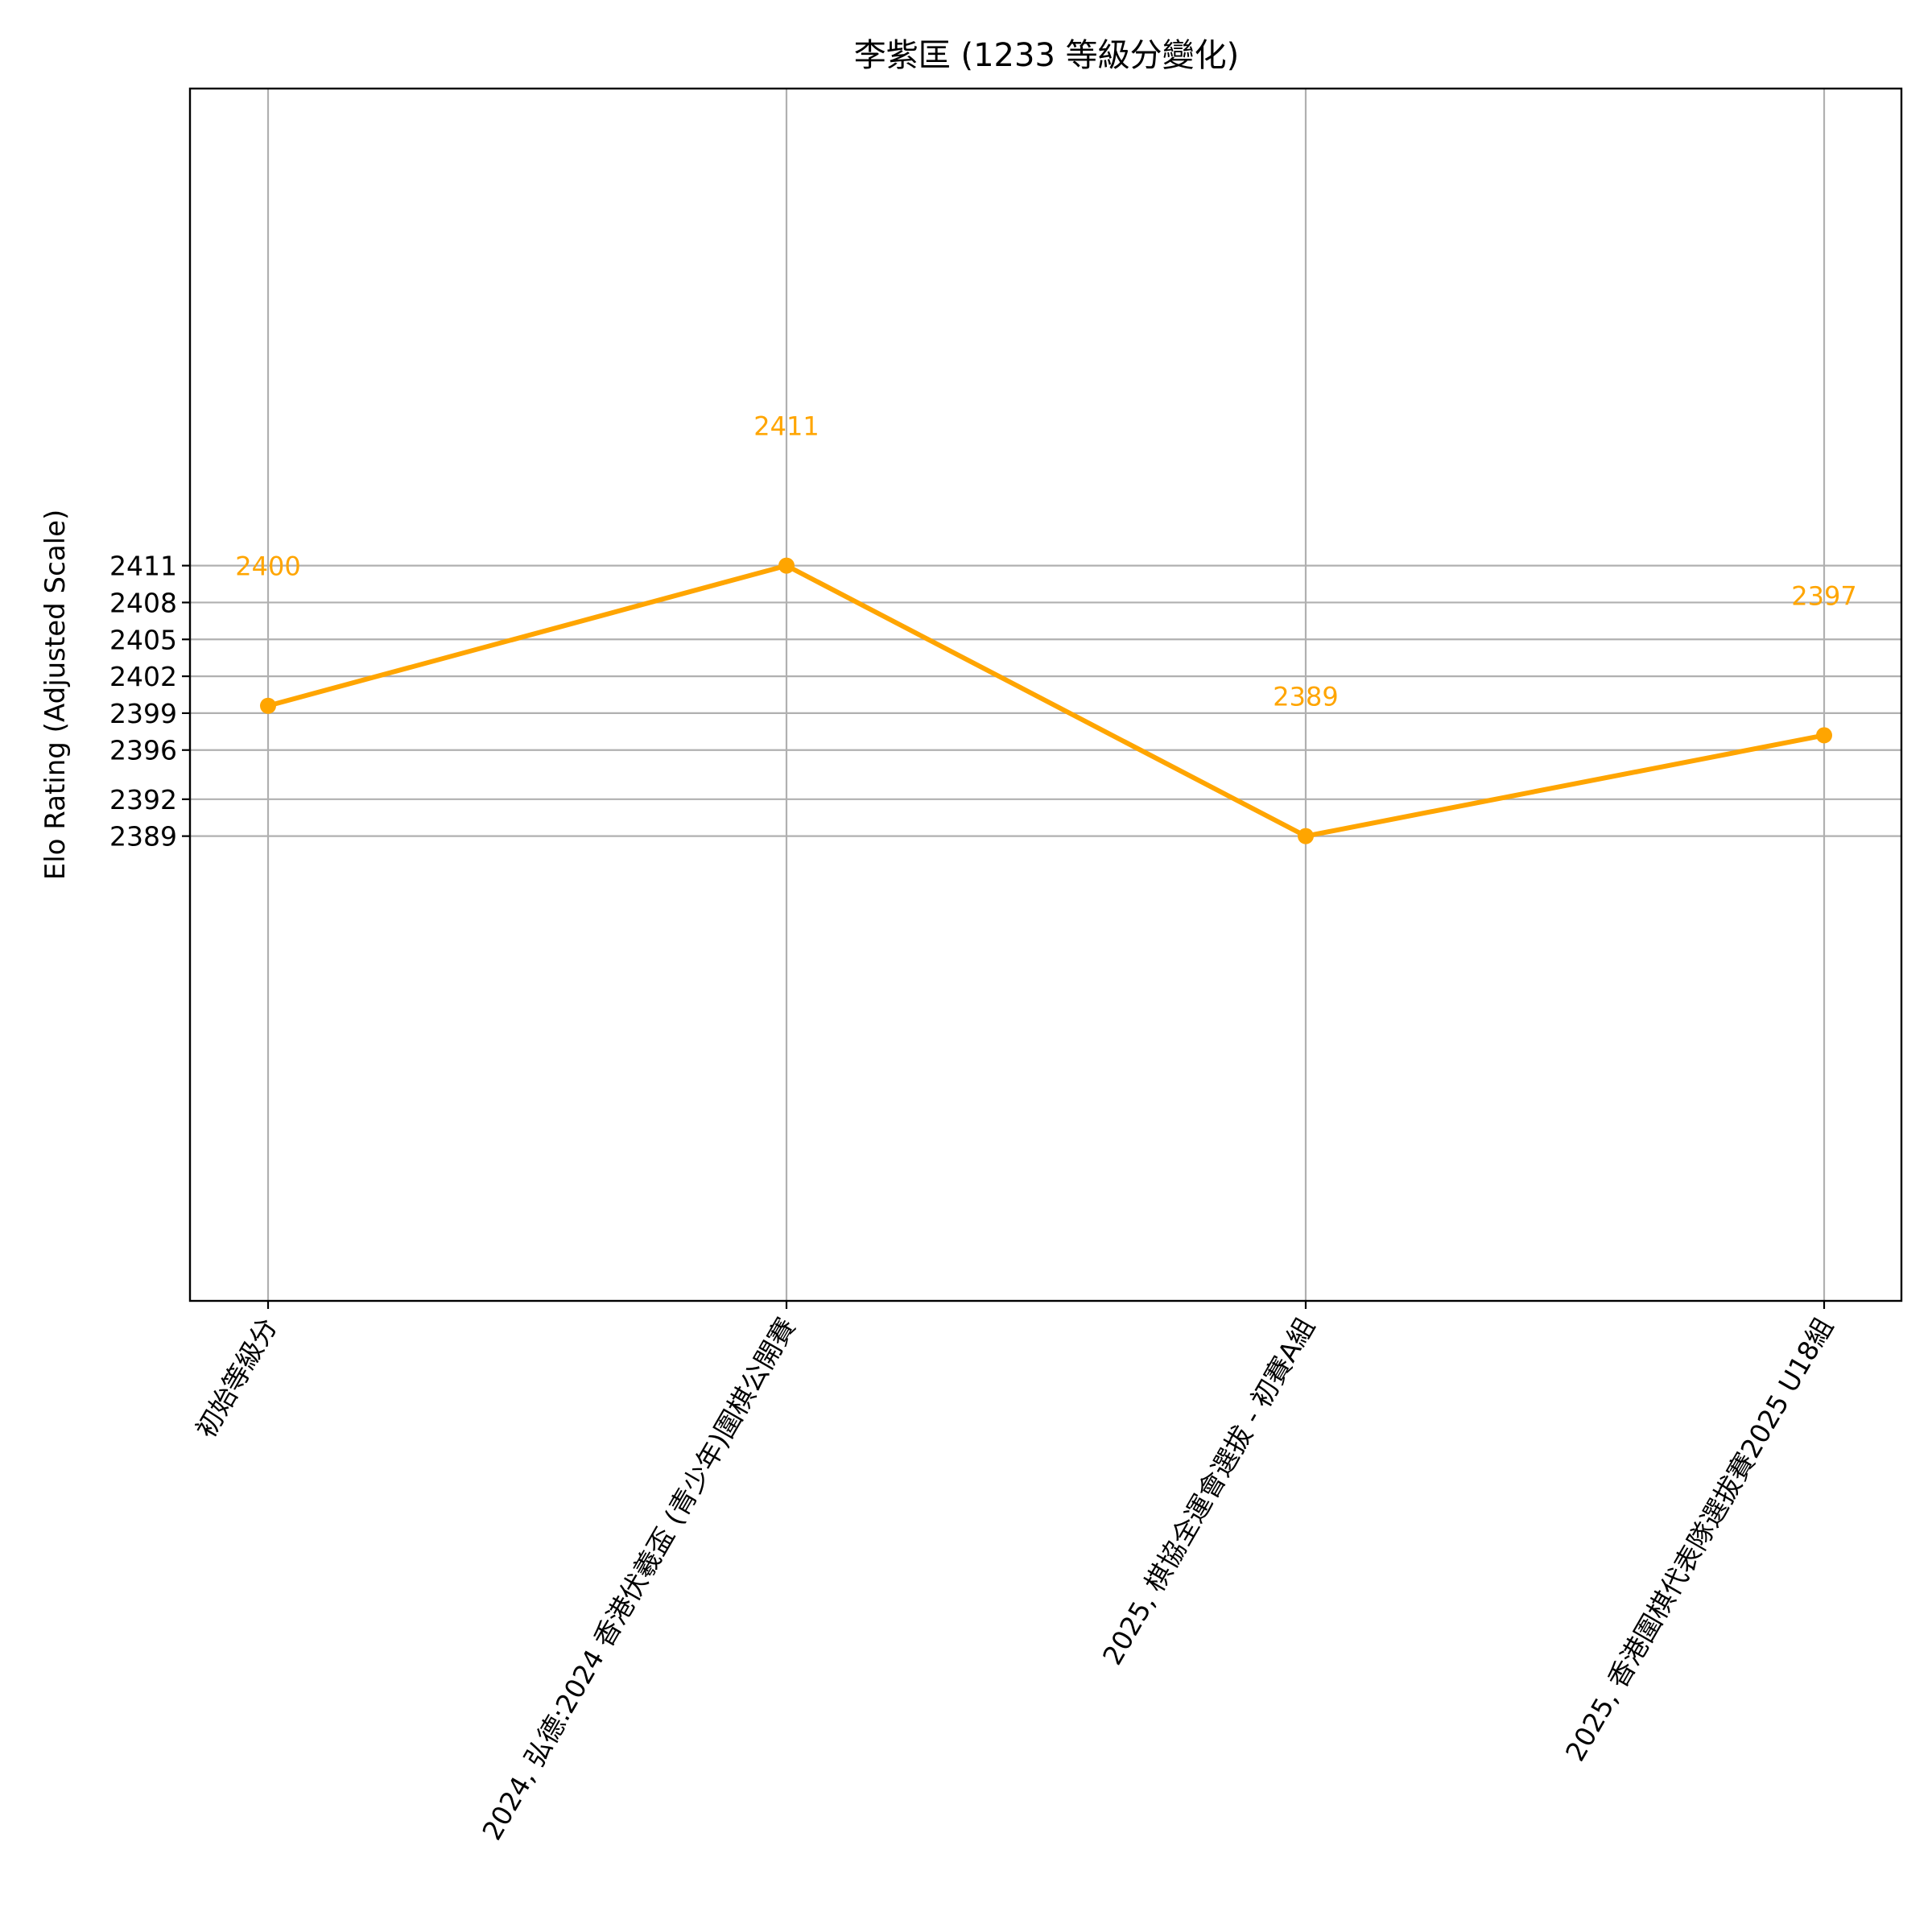 Image resolution: width=1932 pixels, height=1932 pixels. I want to click on y-tick-label: 2405, so click(143, 639).